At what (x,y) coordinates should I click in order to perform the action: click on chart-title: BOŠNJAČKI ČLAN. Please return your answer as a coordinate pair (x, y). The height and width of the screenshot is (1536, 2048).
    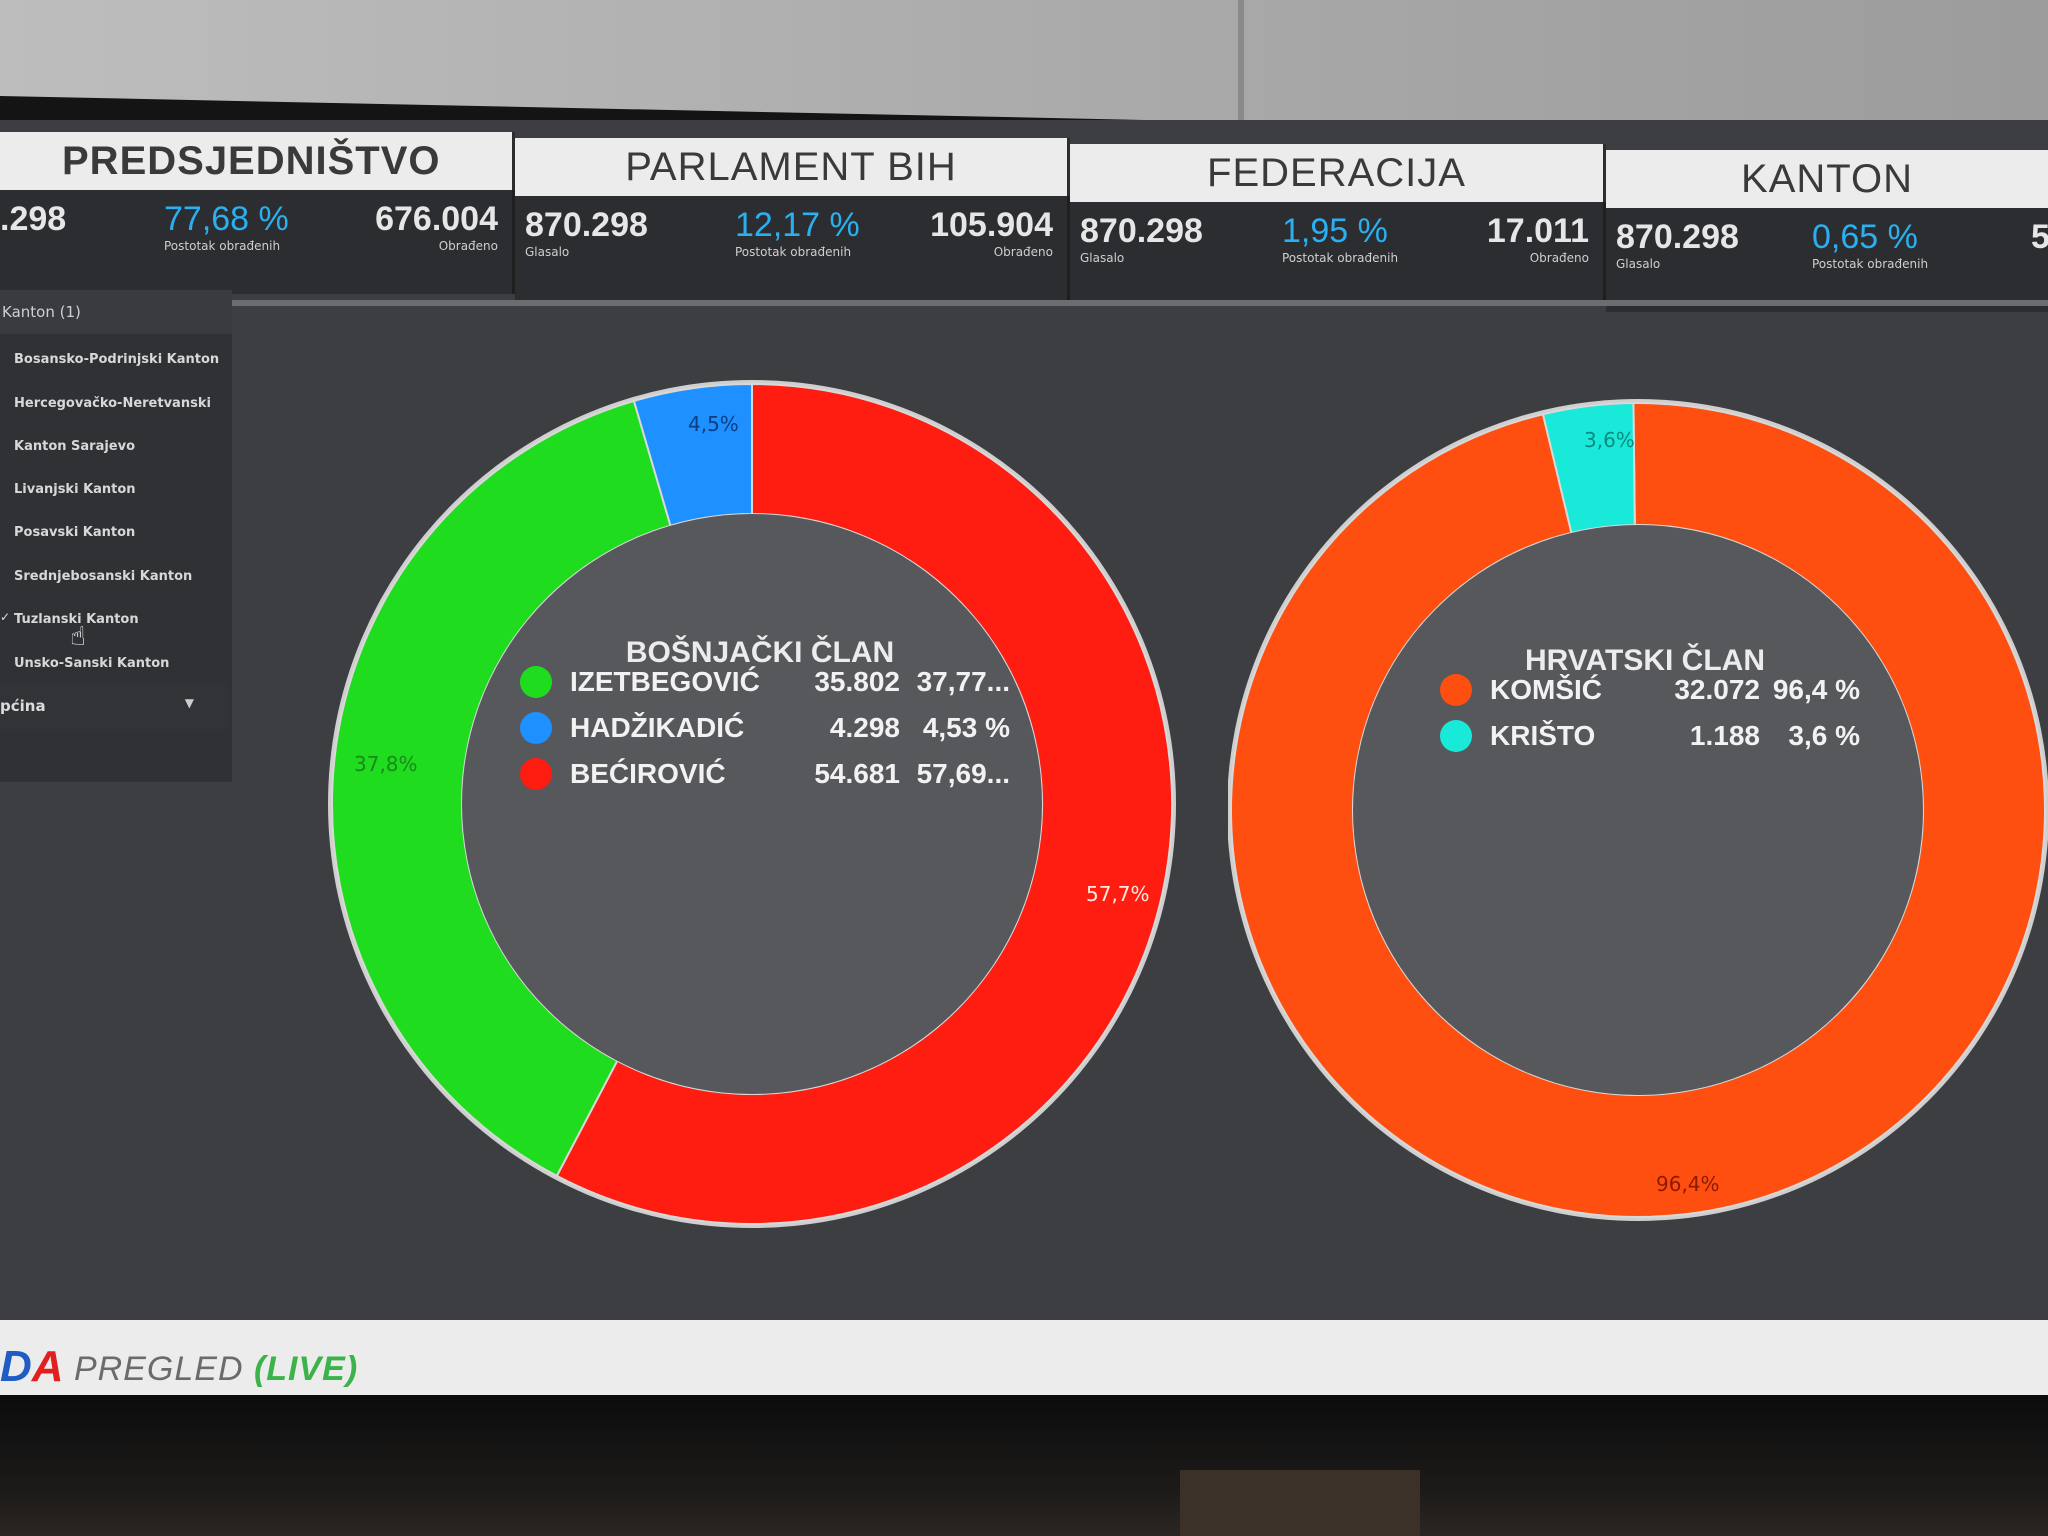
    Looking at the image, I should click on (760, 652).